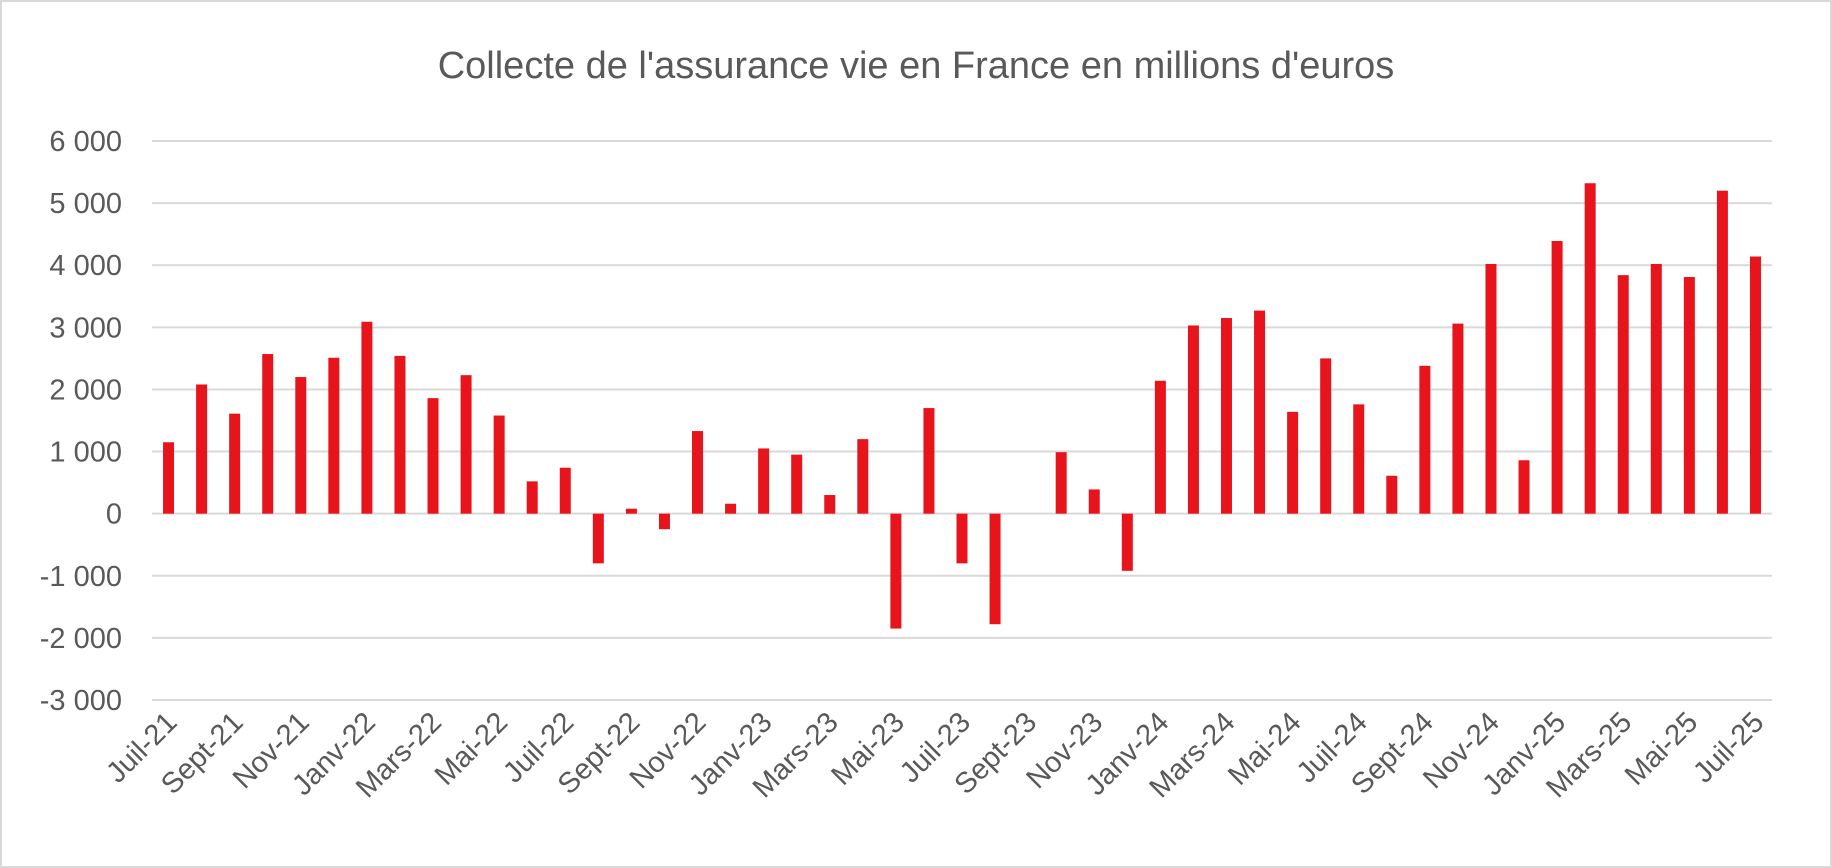 The width and height of the screenshot is (1832, 868). Describe the element at coordinates (471, 748) in the screenshot. I see `x-tick-label: Mai-22` at that location.